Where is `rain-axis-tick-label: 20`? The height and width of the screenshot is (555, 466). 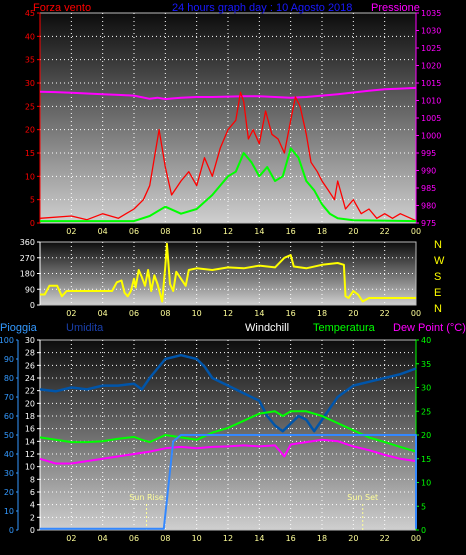
rain-axis-tick-label: 20 is located at coordinates (30, 403).